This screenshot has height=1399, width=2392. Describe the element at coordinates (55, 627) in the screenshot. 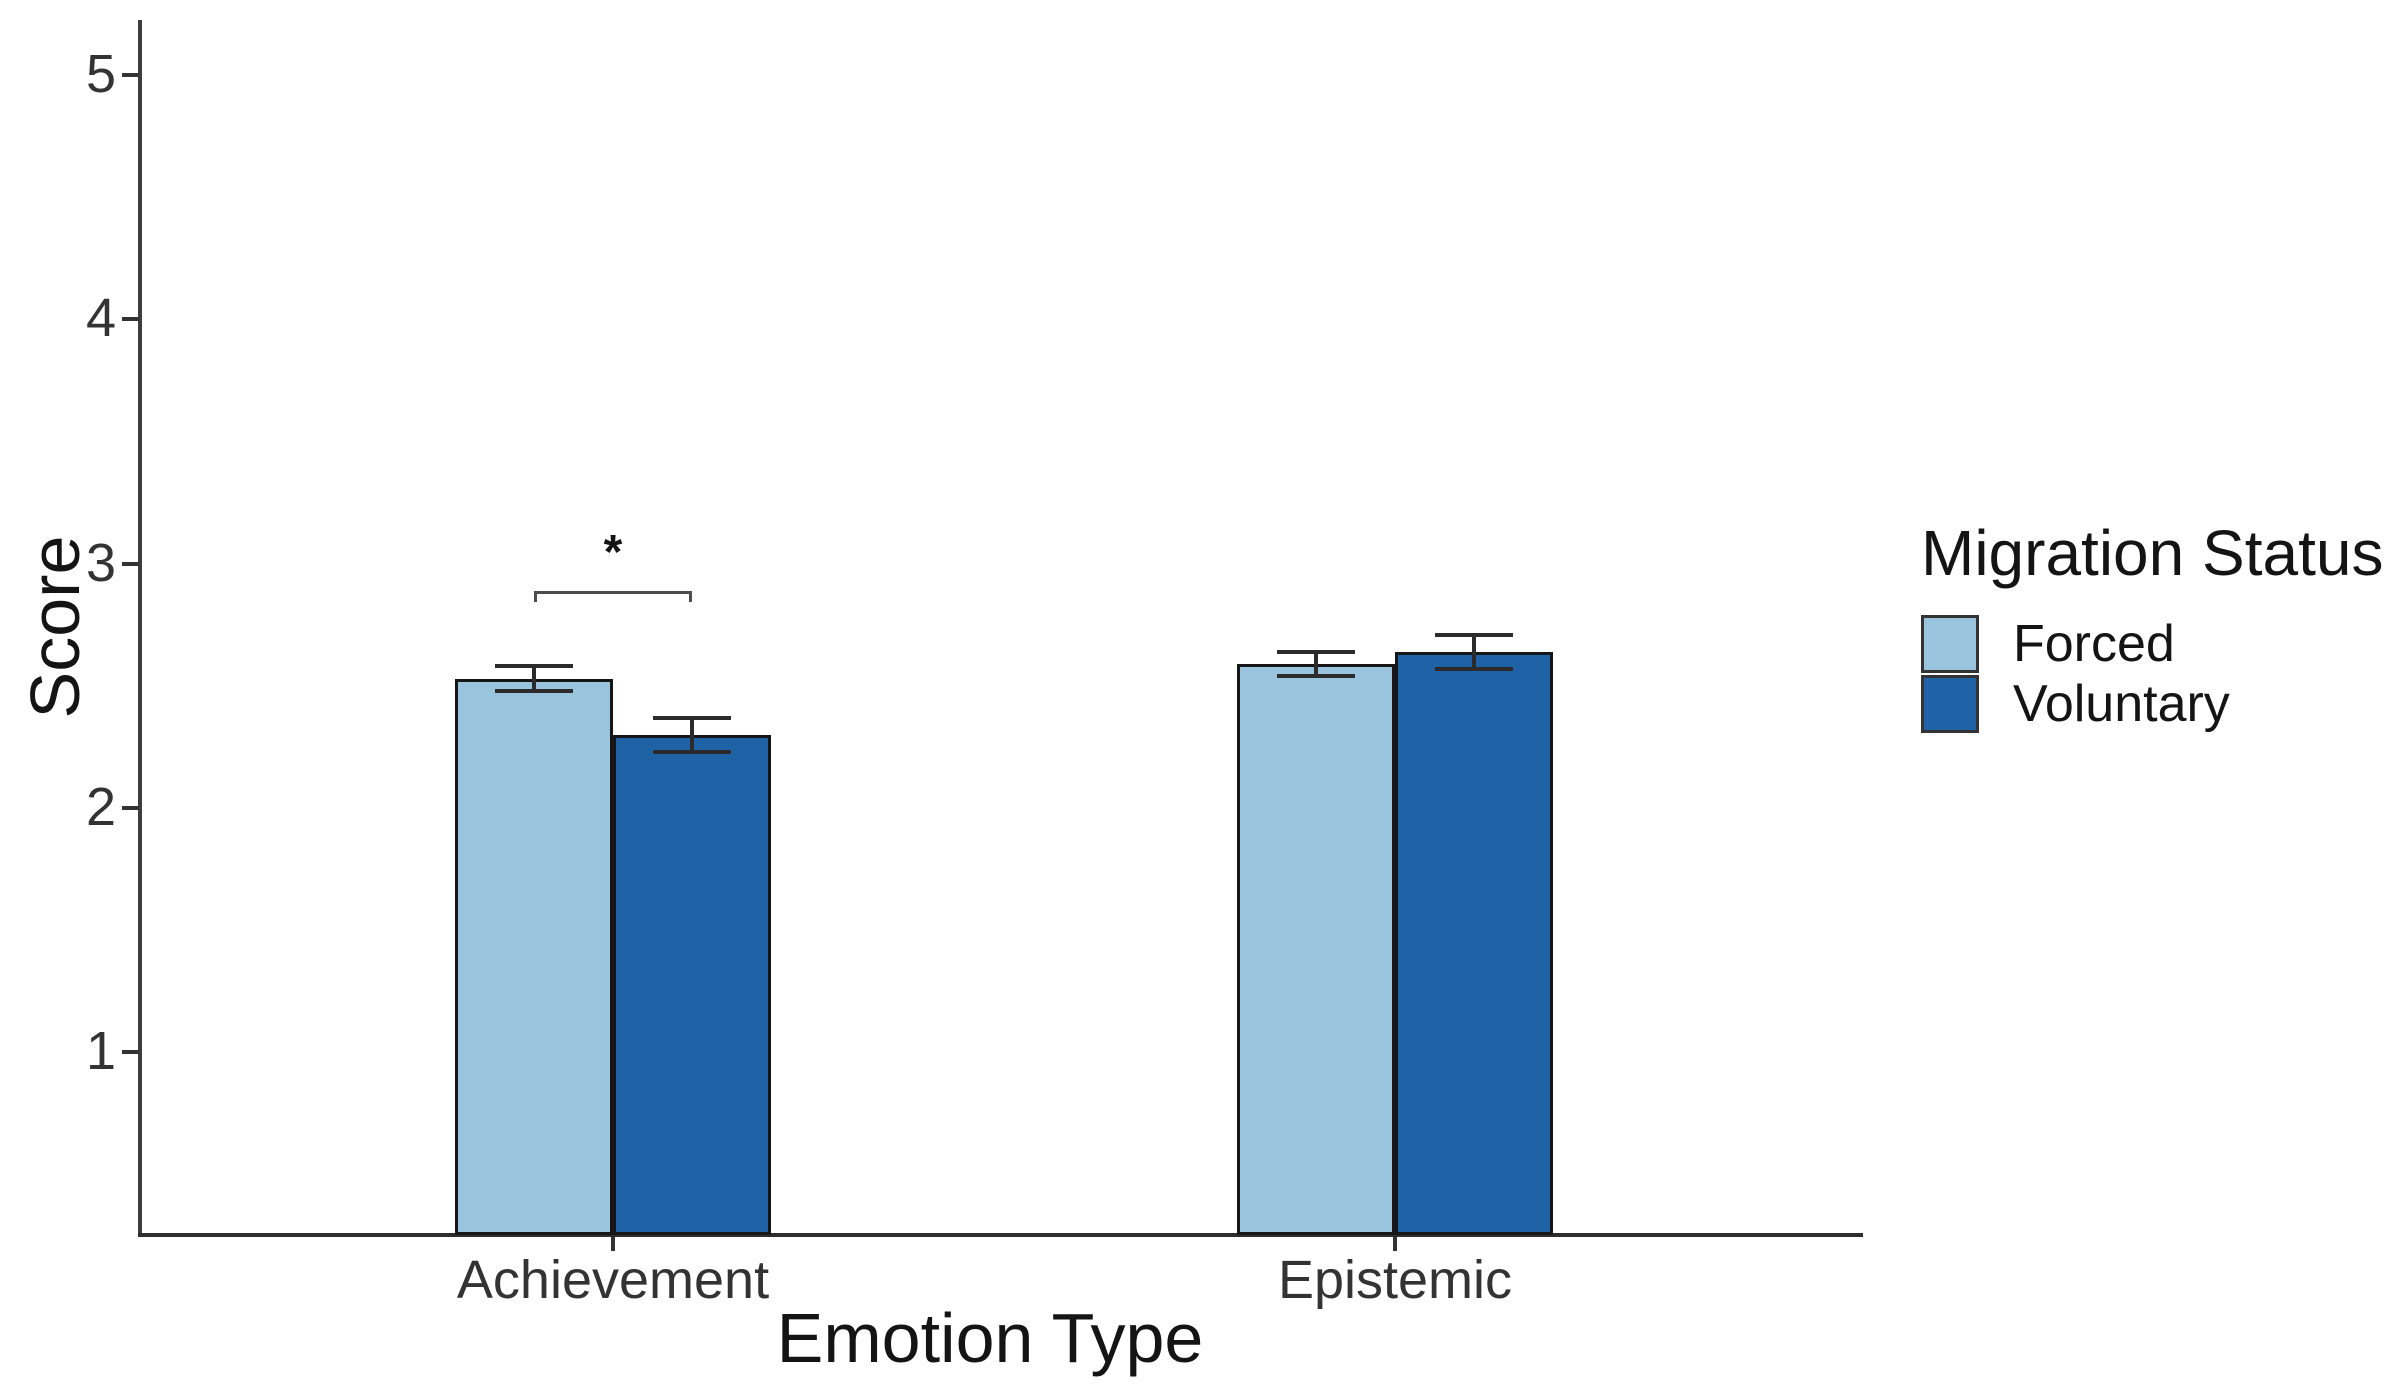

I see `y-axis-title: Score` at that location.